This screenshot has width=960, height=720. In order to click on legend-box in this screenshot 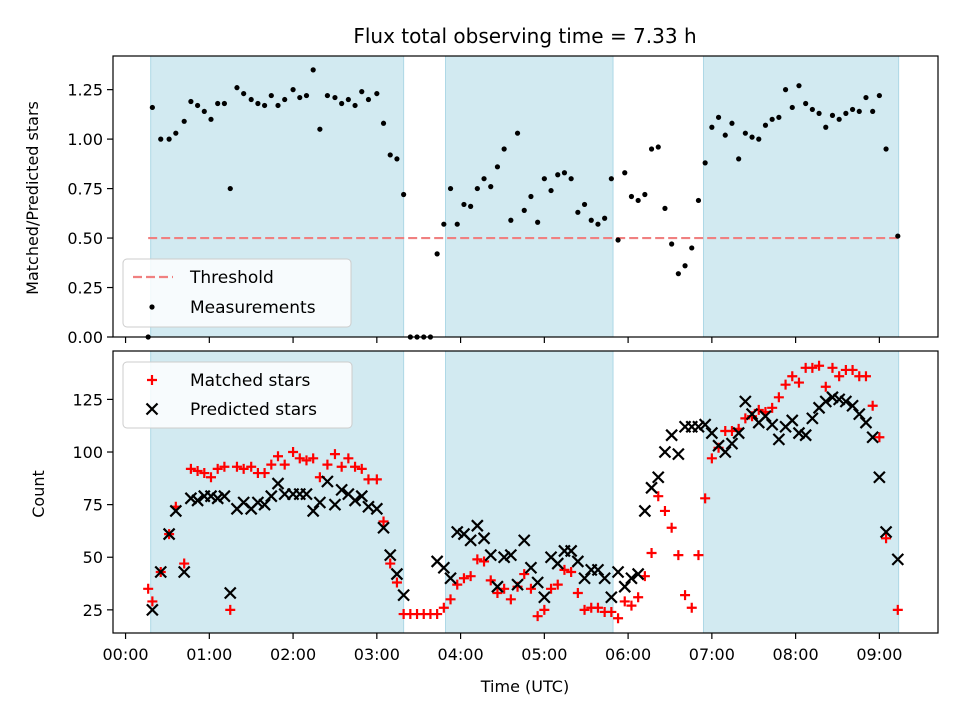, I will do `click(237, 293)`.